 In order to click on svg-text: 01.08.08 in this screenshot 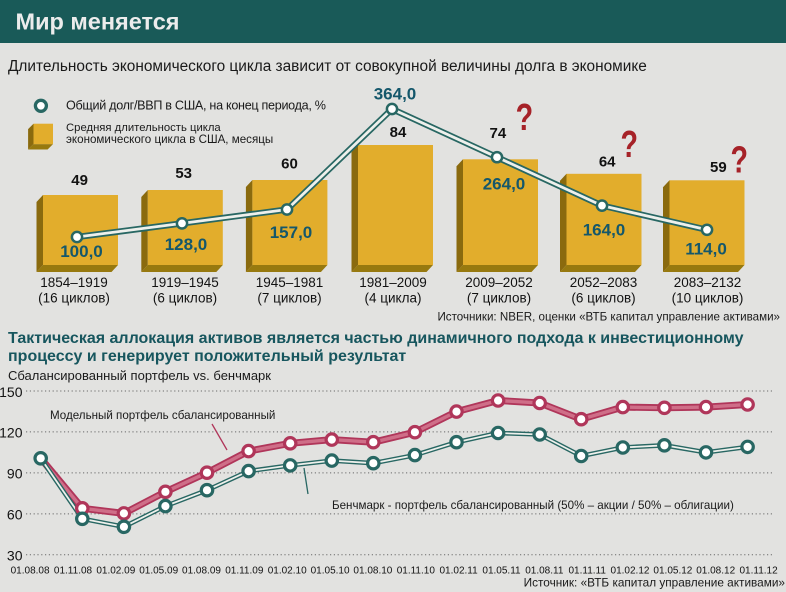, I will do `click(30, 571)`.